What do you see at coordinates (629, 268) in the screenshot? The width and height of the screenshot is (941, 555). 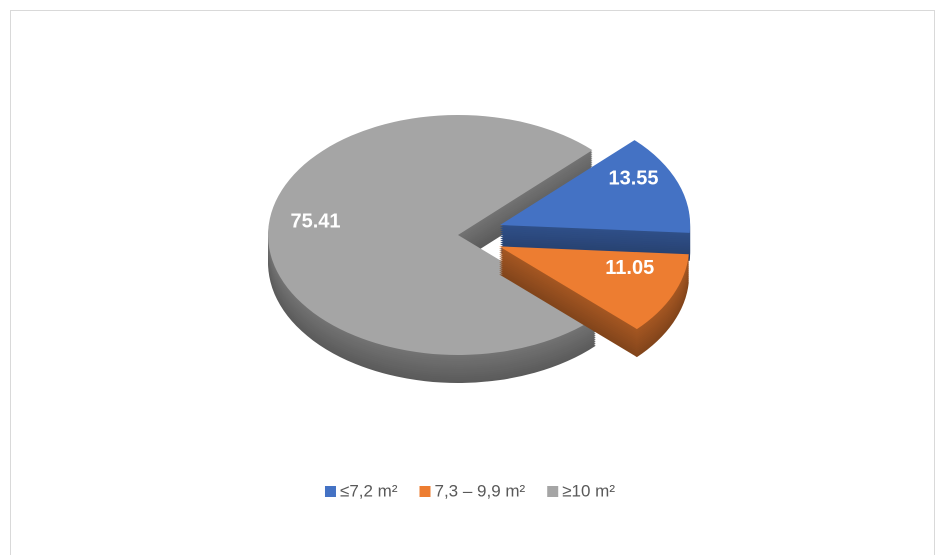 I see `data-label: 11.05` at bounding box center [629, 268].